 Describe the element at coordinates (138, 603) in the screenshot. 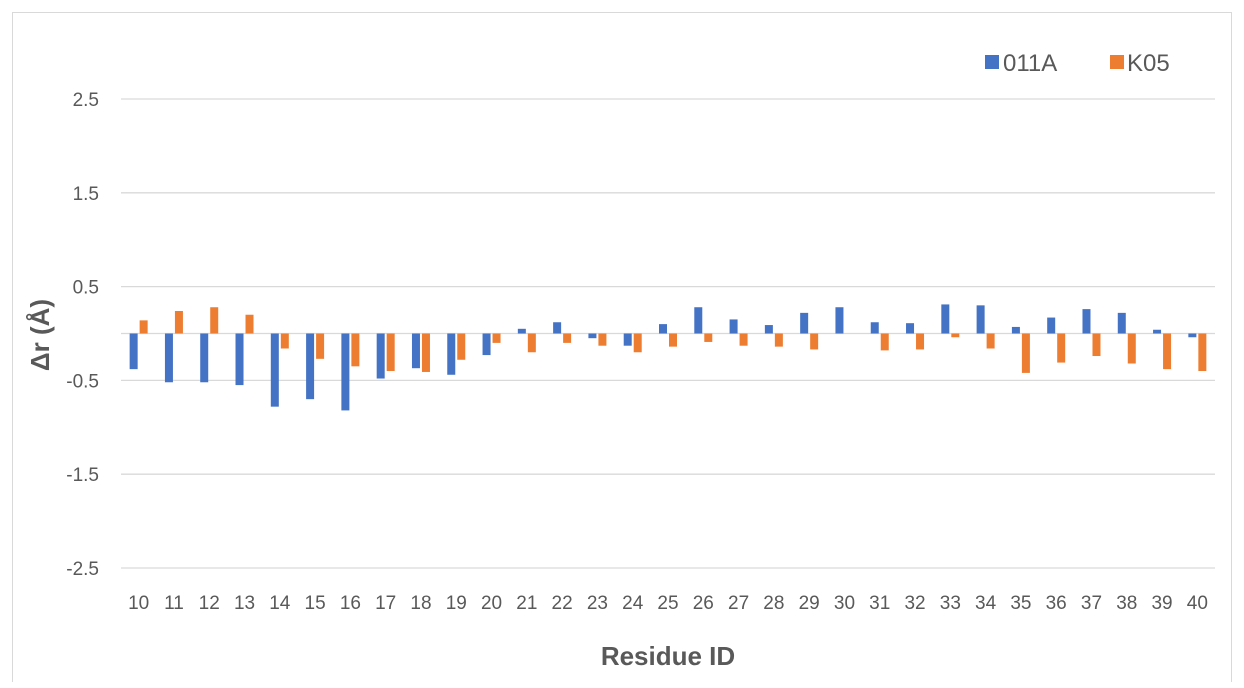

I see `x-tick-label: 10` at that location.